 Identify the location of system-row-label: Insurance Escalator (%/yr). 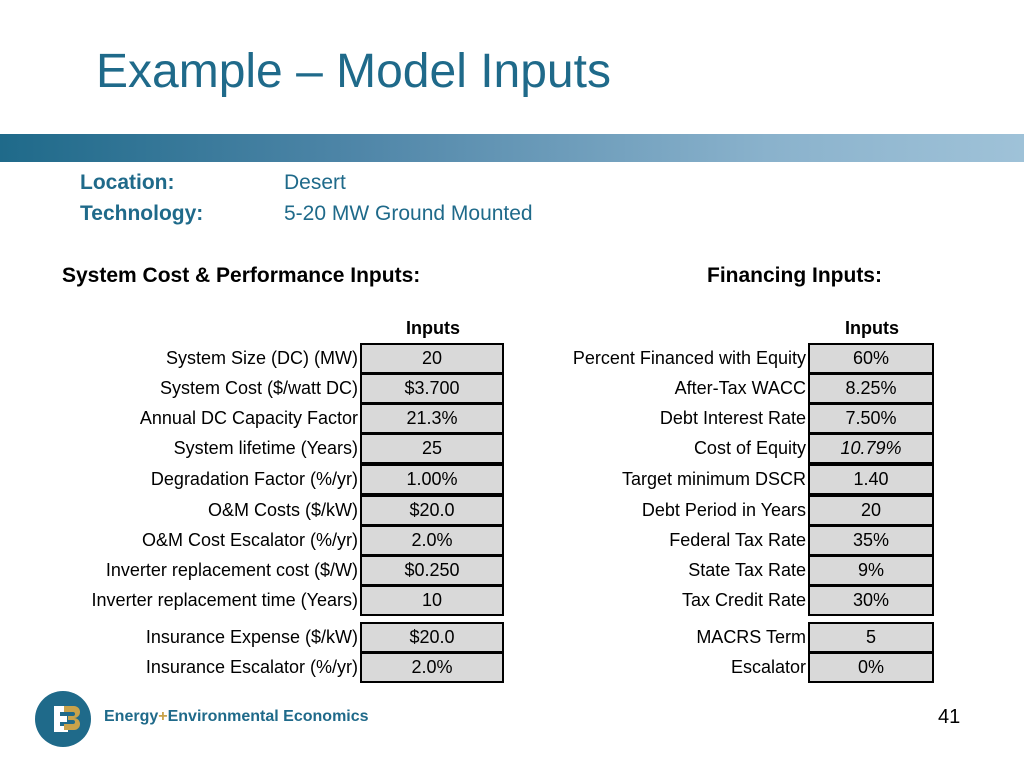
(251, 667).